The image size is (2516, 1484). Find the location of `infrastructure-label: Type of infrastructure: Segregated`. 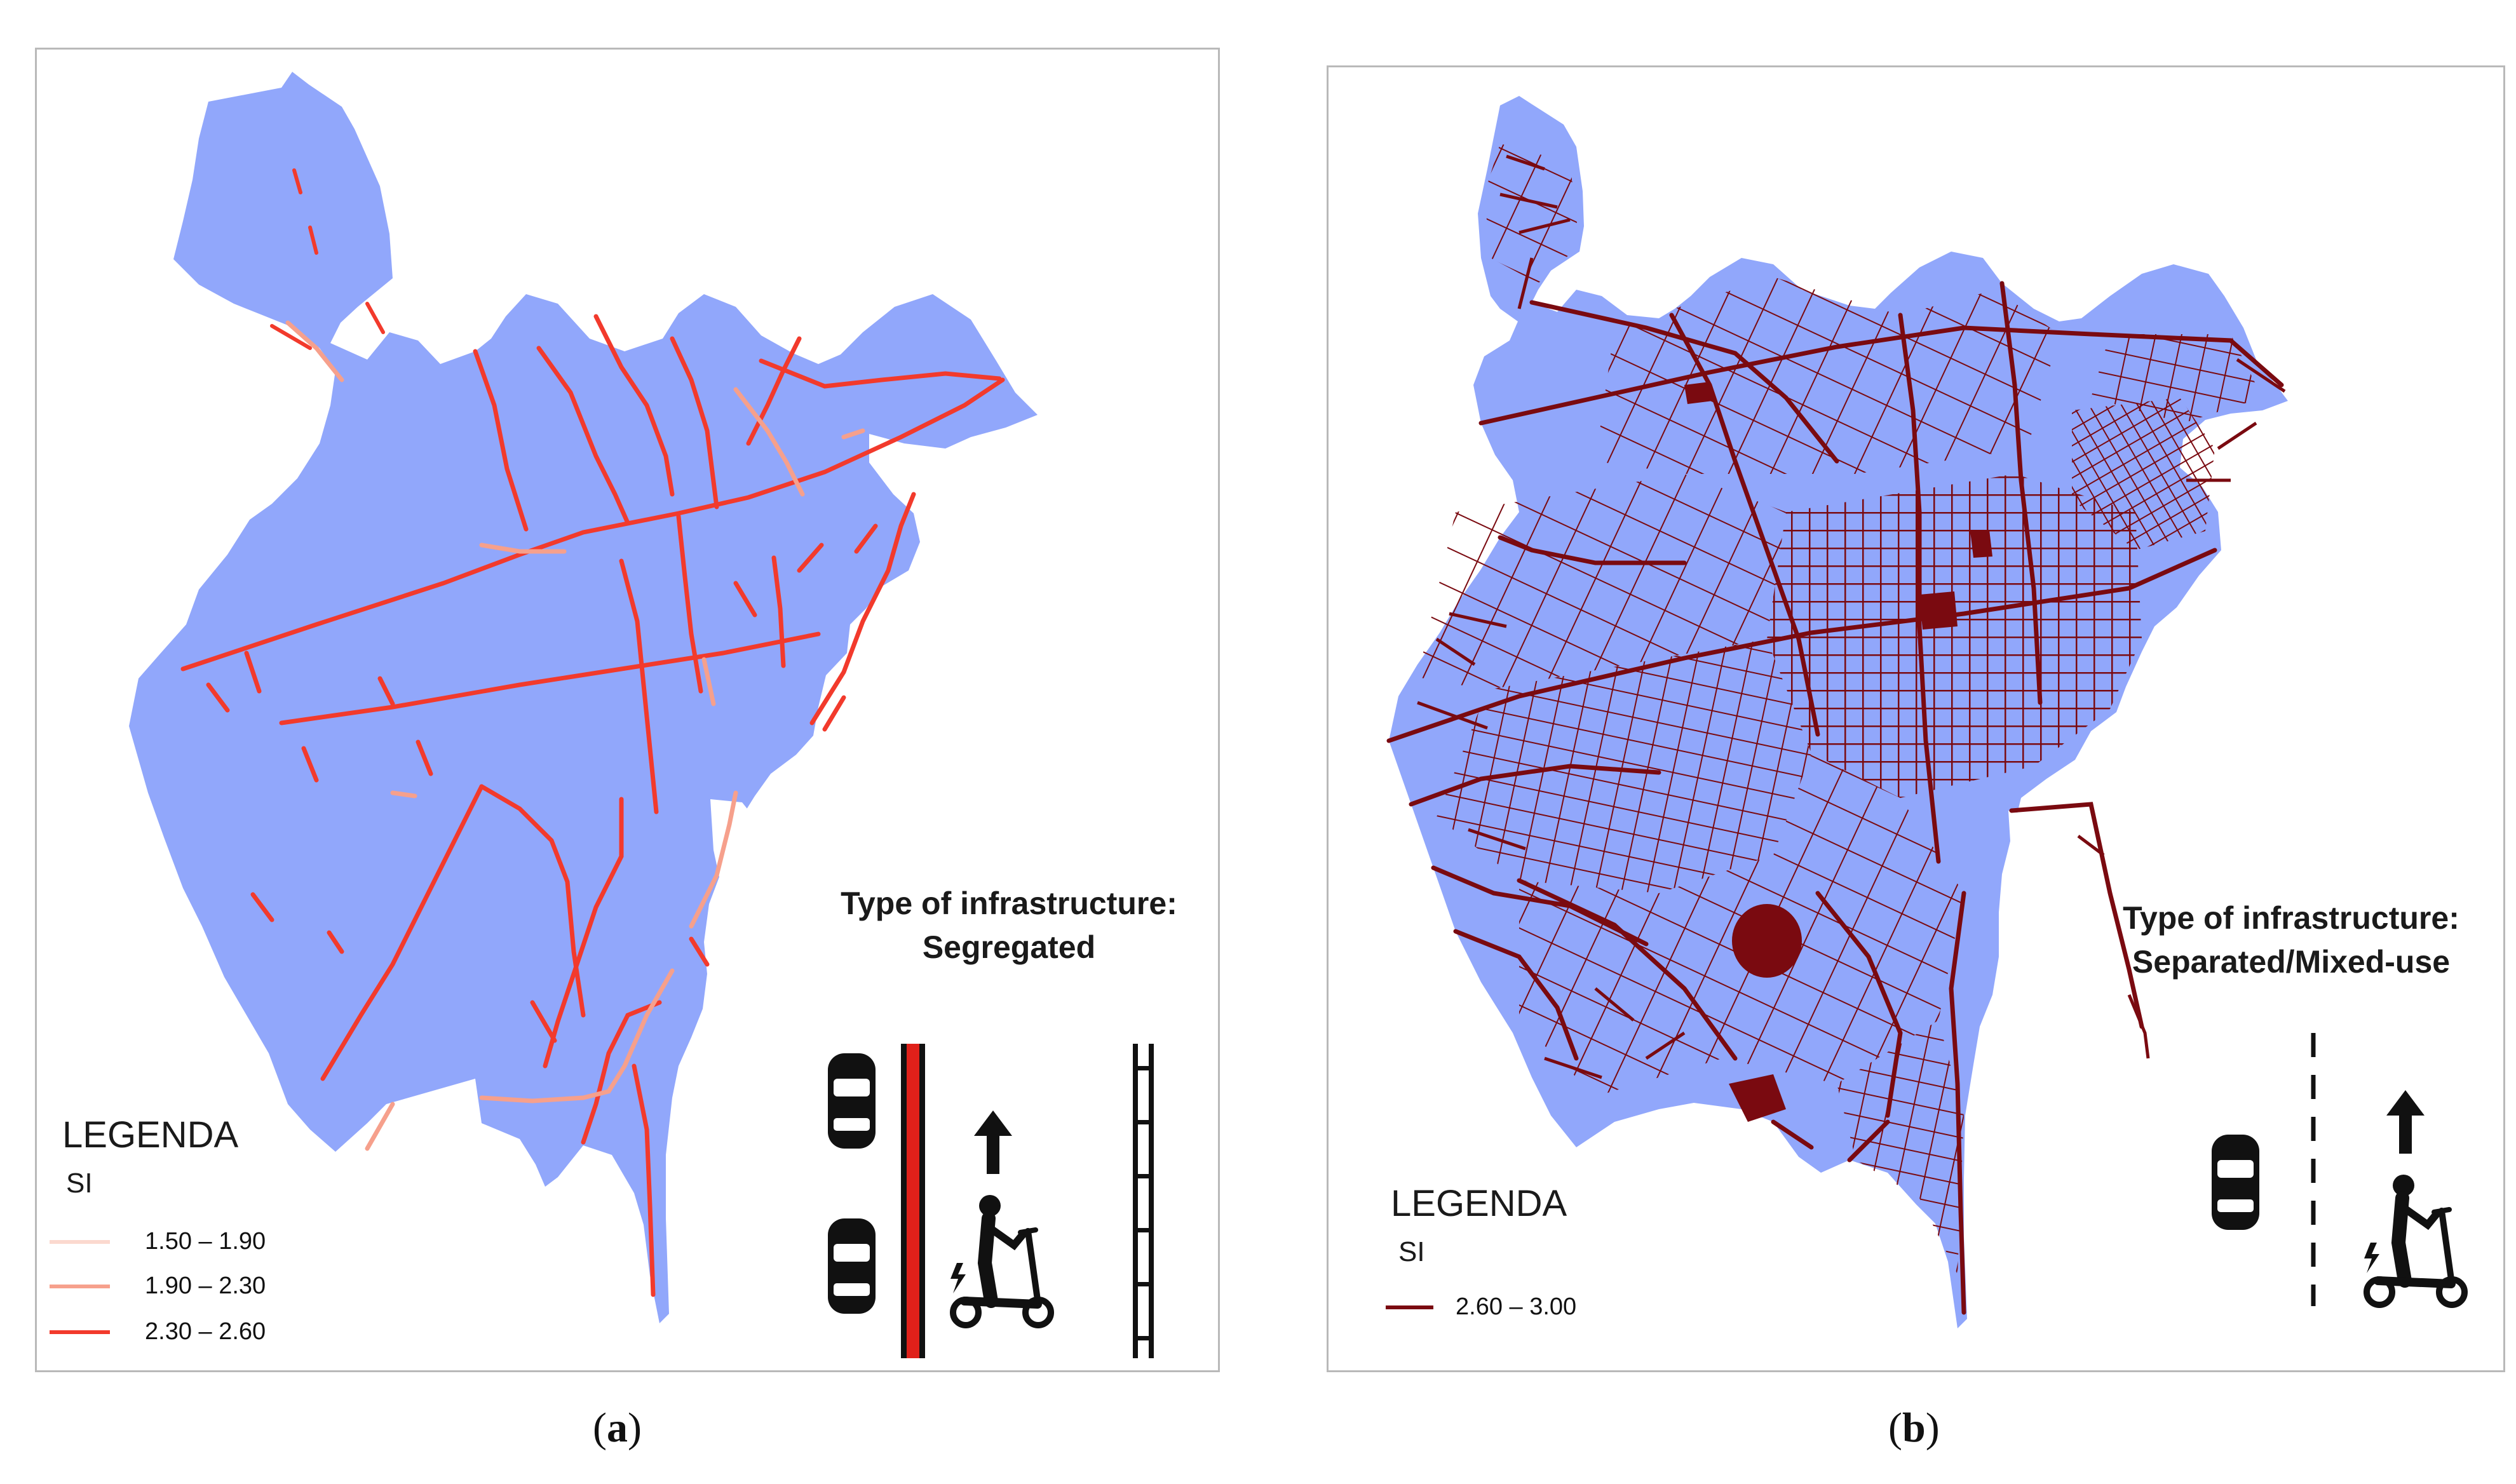

infrastructure-label: Type of infrastructure: Segregated is located at coordinates (1009, 925).